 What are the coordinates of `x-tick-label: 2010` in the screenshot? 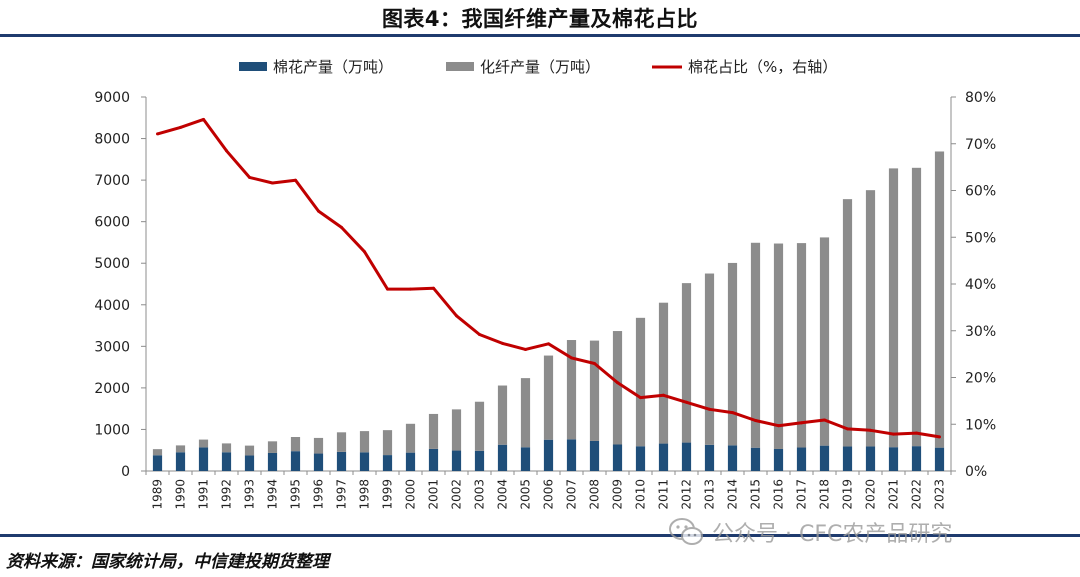 It's located at (641, 494).